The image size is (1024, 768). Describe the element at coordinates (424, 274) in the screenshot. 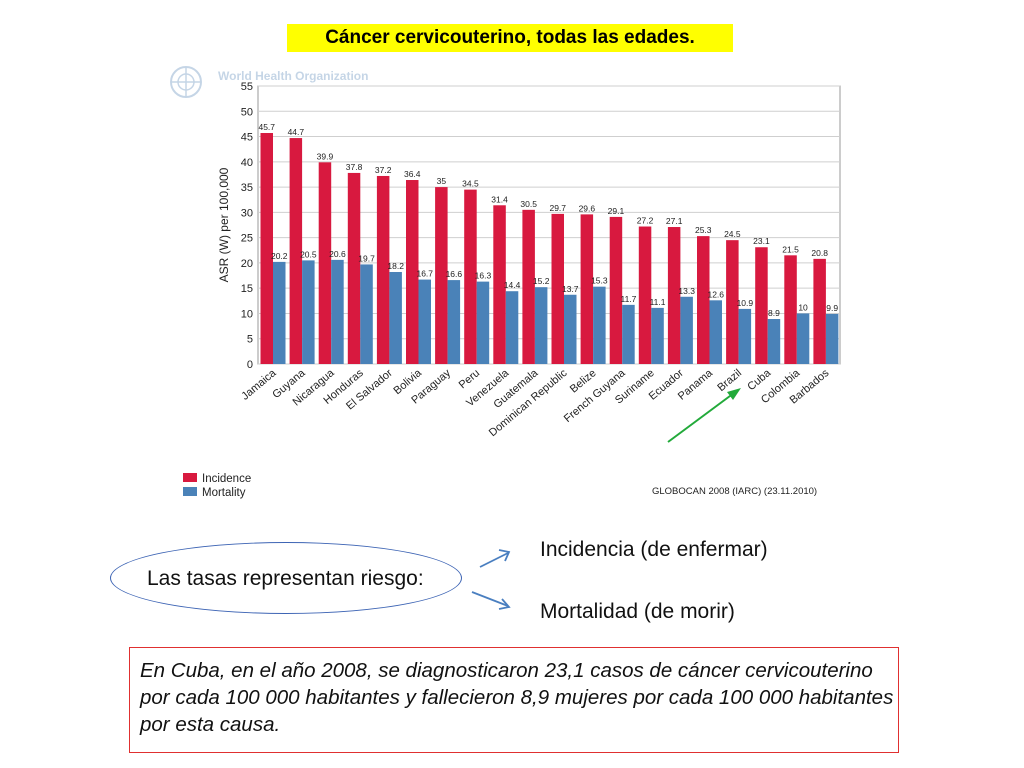

I see `data-label-mortality: 16.7` at that location.